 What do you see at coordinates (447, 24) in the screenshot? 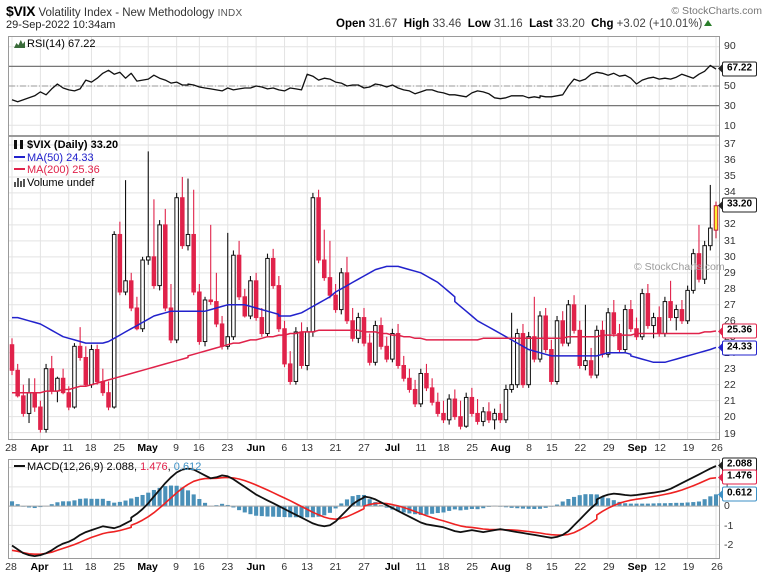
I see `quote-high-value: 33.46` at bounding box center [447, 24].